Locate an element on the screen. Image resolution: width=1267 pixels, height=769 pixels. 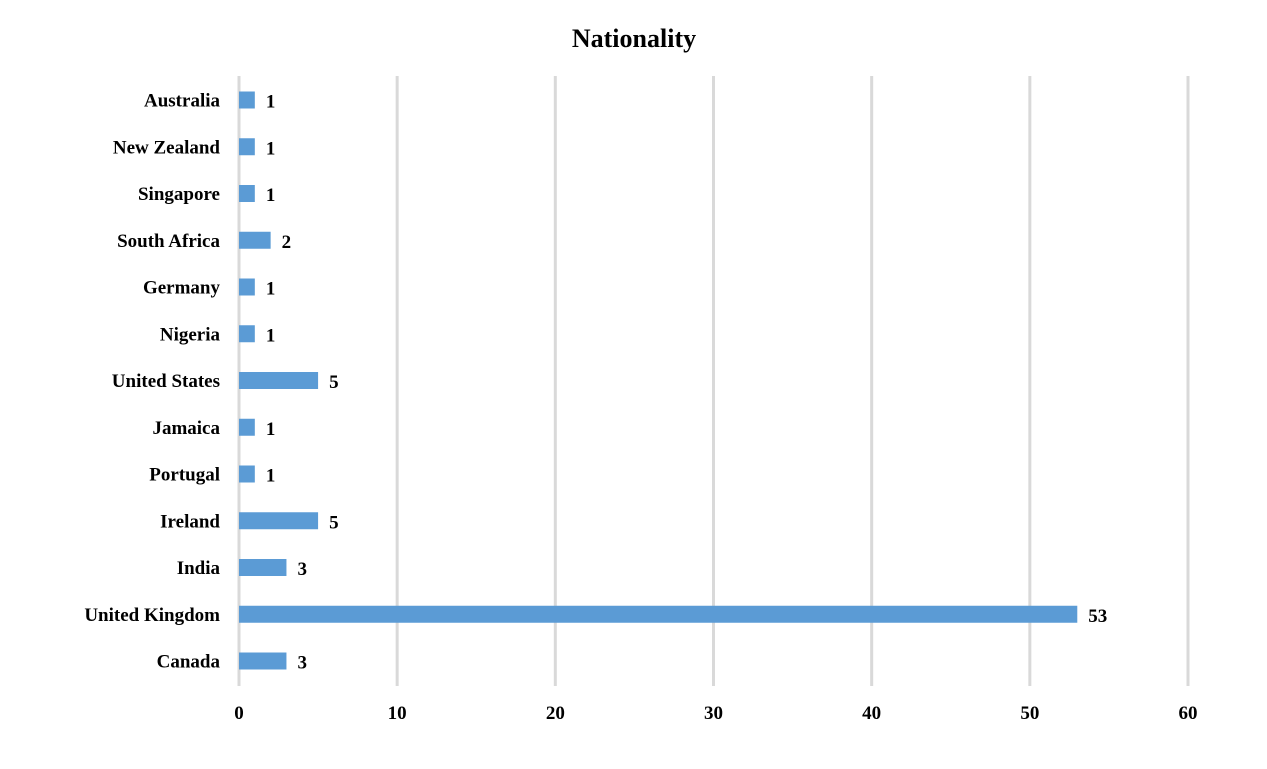
category-label: New Zealand is located at coordinates (167, 147).